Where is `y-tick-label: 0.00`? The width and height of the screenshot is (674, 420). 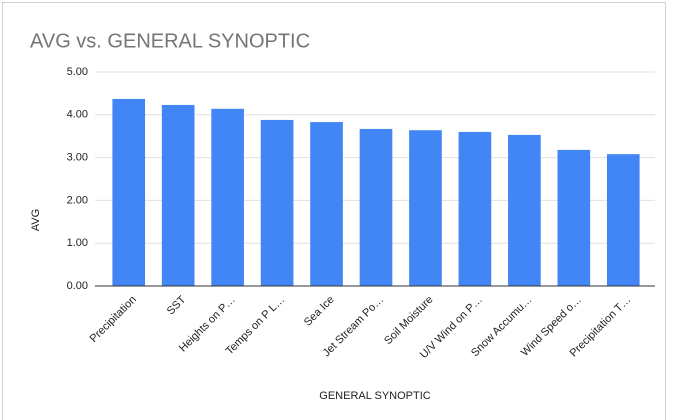
y-tick-label: 0.00 is located at coordinates (77, 286).